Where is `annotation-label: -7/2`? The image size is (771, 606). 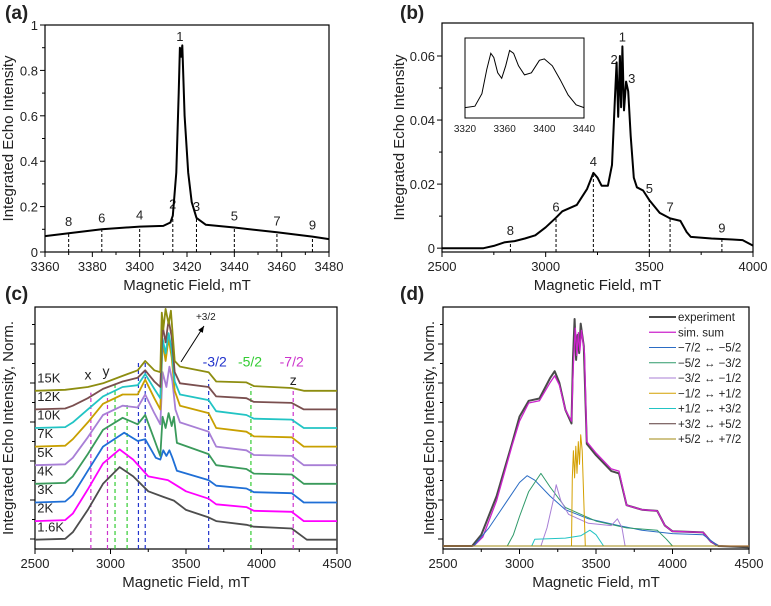 annotation-label: -7/2 is located at coordinates (292, 362).